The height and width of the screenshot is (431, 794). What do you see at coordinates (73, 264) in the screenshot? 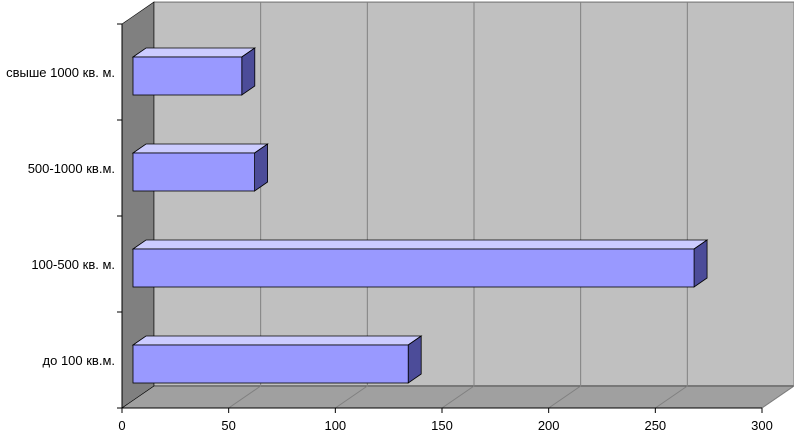
I see `category-label-1: 100-500 кв. м.` at bounding box center [73, 264].